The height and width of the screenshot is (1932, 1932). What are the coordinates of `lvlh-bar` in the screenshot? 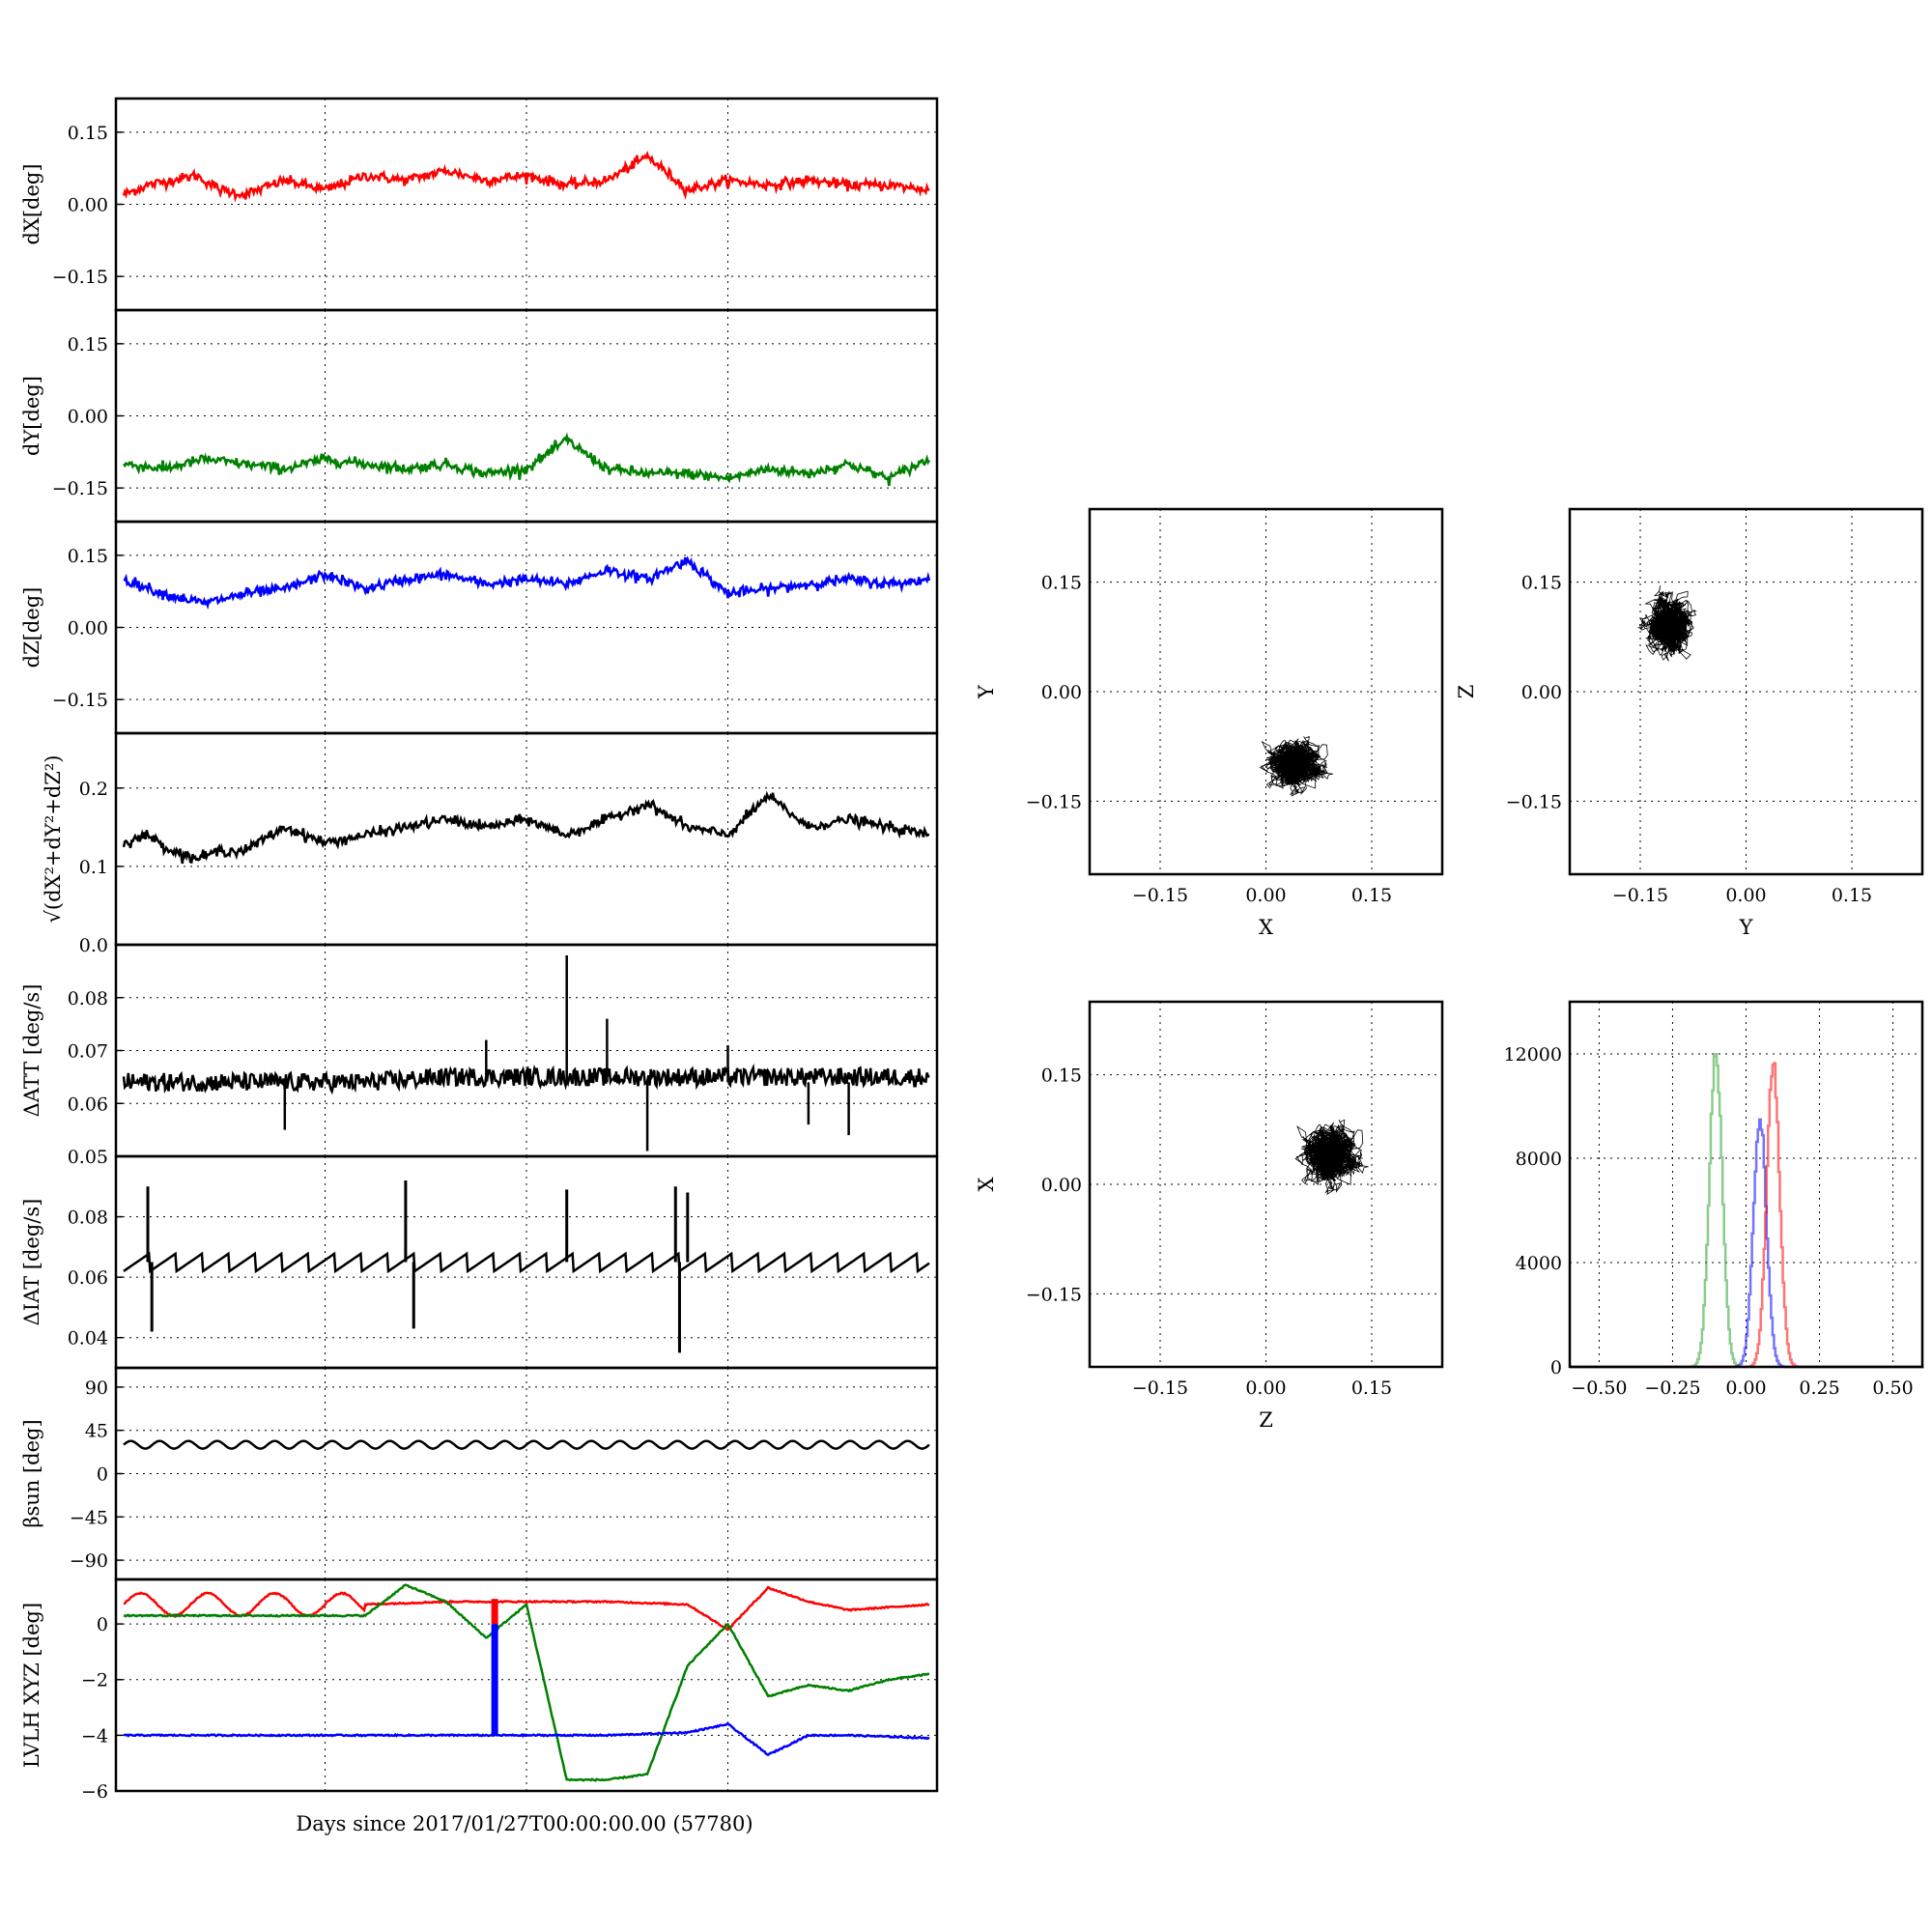 It's located at (494, 1680).